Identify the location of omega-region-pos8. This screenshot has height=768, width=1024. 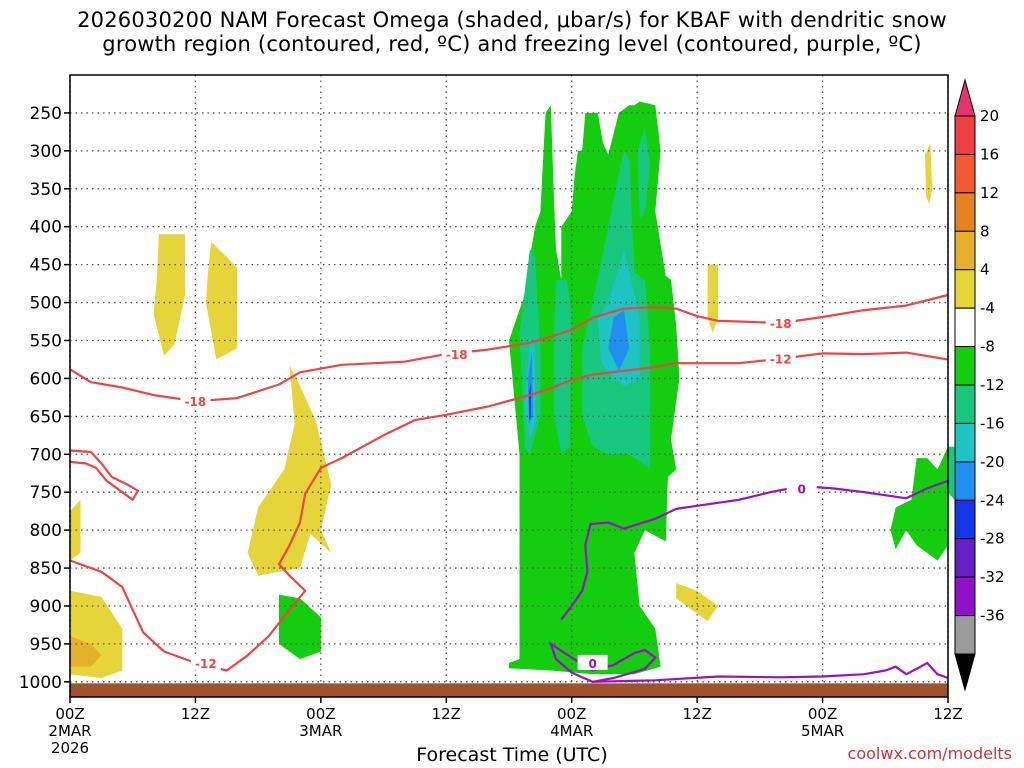
(86, 651).